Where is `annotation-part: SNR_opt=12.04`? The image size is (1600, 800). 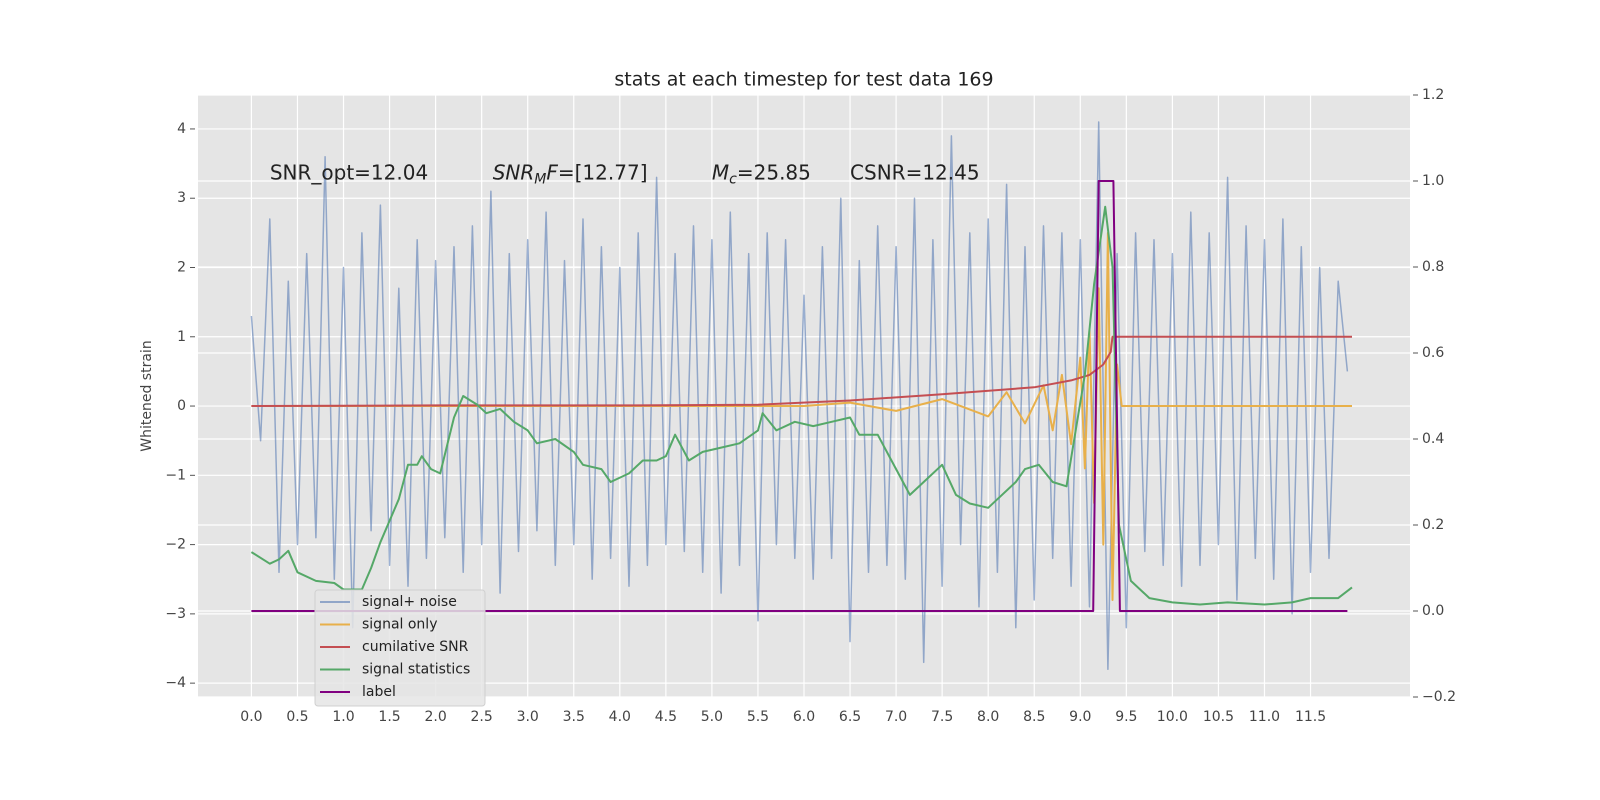 annotation-part: SNR_opt=12.04 is located at coordinates (349, 172).